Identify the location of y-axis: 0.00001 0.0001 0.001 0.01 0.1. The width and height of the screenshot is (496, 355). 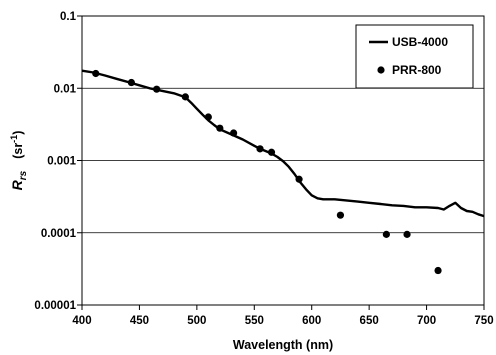
(58, 161).